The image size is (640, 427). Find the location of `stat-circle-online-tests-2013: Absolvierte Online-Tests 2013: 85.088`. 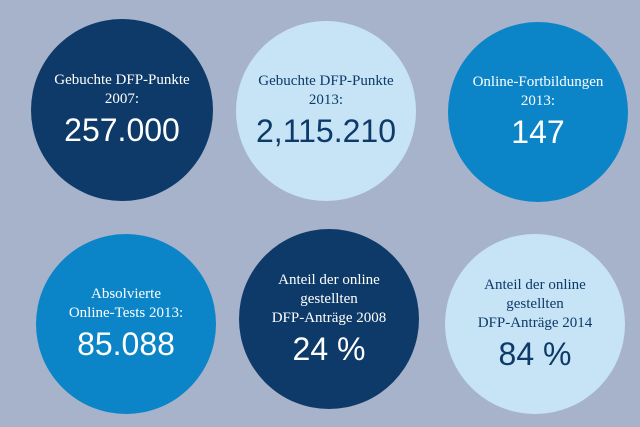

stat-circle-online-tests-2013: Absolvierte Online-Tests 2013: 85.088 is located at coordinates (126, 324).